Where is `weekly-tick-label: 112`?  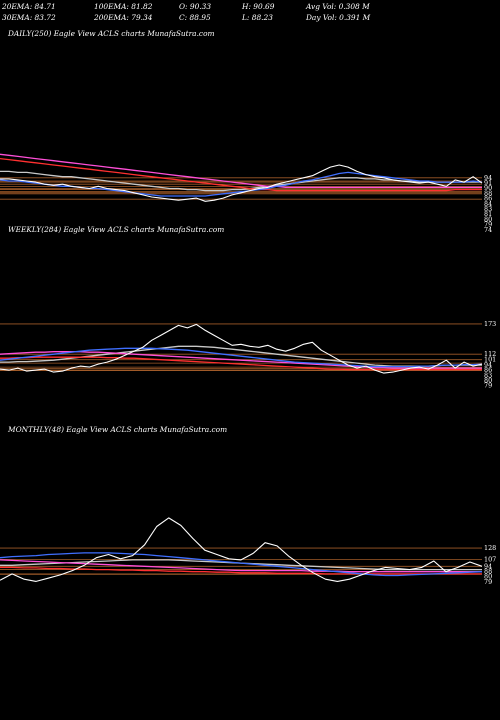
weekly-tick-label: 112 is located at coordinates (490, 354).